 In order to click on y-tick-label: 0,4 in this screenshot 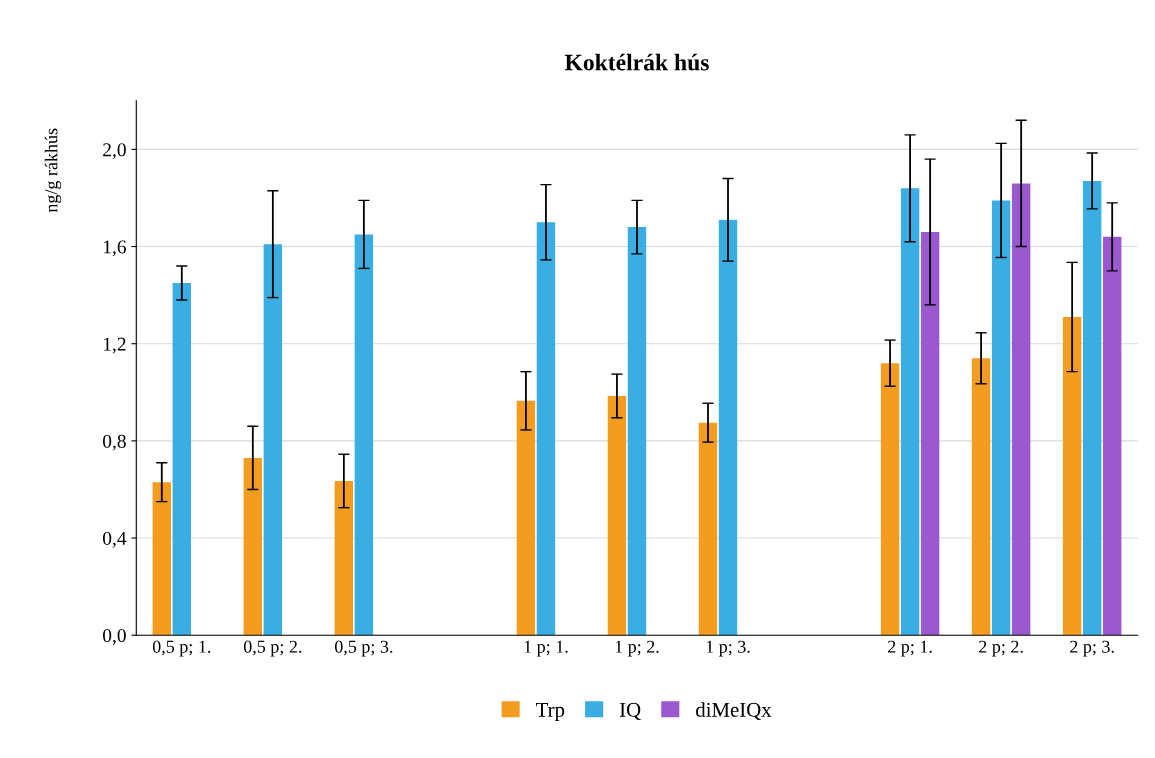, I will do `click(115, 539)`.